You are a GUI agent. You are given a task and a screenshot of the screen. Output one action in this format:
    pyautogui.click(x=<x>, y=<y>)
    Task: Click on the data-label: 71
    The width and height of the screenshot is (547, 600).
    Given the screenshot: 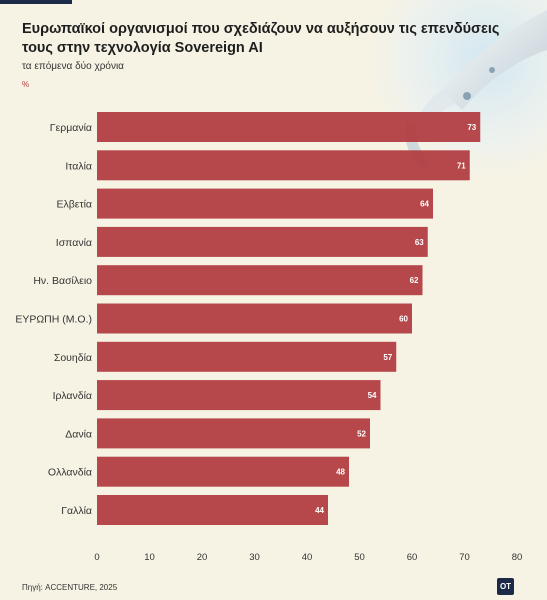 What is the action you would take?
    pyautogui.click(x=461, y=165)
    